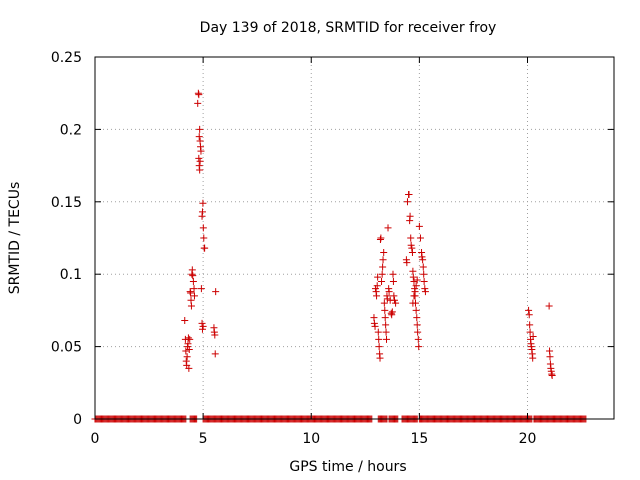 This screenshot has width=640, height=480. Describe the element at coordinates (66, 203) in the screenshot. I see `y-tick-label: 0.15` at that location.